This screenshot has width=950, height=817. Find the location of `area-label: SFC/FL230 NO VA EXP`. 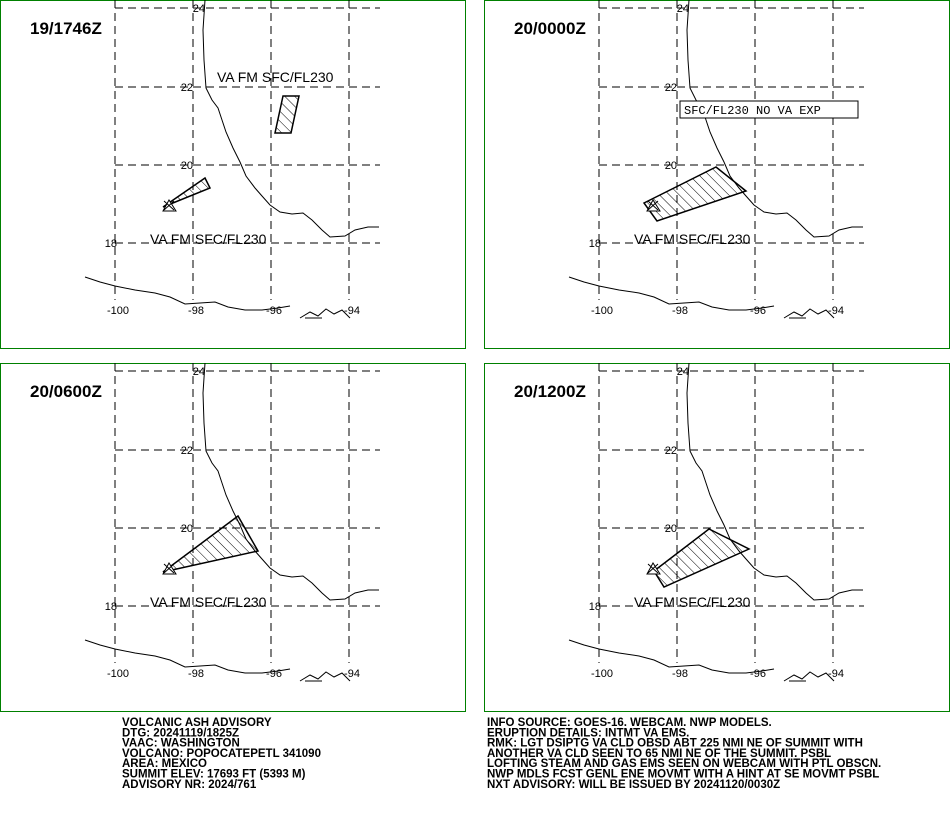

area-label: SFC/FL230 NO VA EXP is located at coordinates (752, 111).